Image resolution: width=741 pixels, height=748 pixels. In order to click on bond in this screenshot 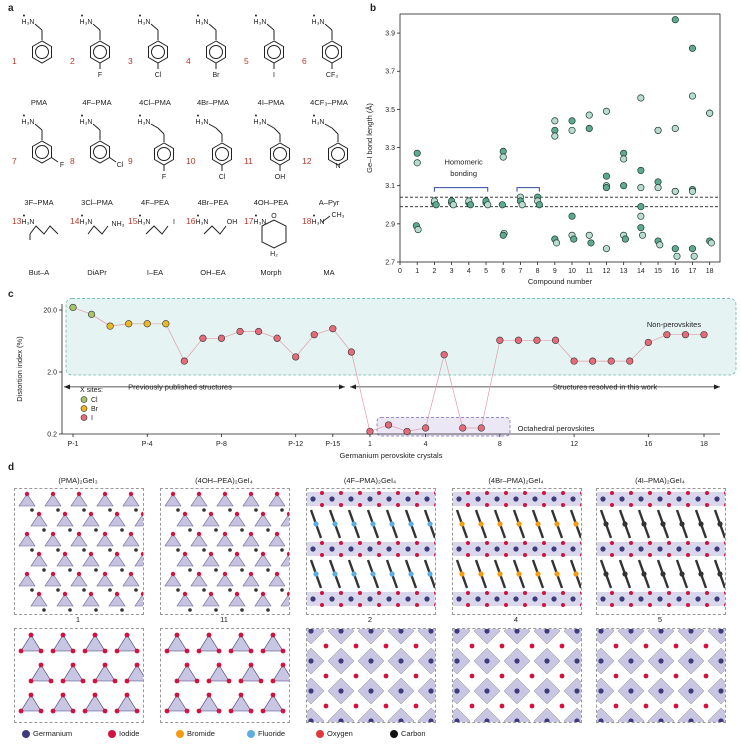, I will do `click(335, 131)`.